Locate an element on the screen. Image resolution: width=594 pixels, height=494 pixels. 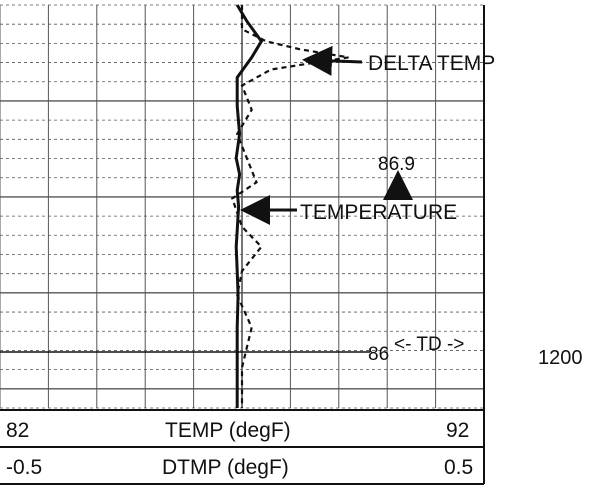
delta-temp-arrow is located at coordinates (332, 60).